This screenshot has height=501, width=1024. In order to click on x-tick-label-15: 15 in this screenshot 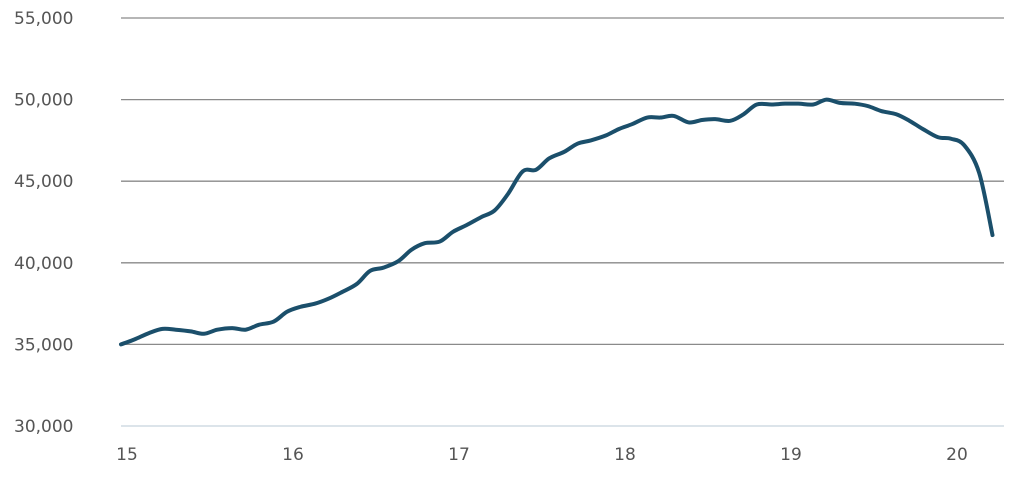, I will do `click(127, 455)`.